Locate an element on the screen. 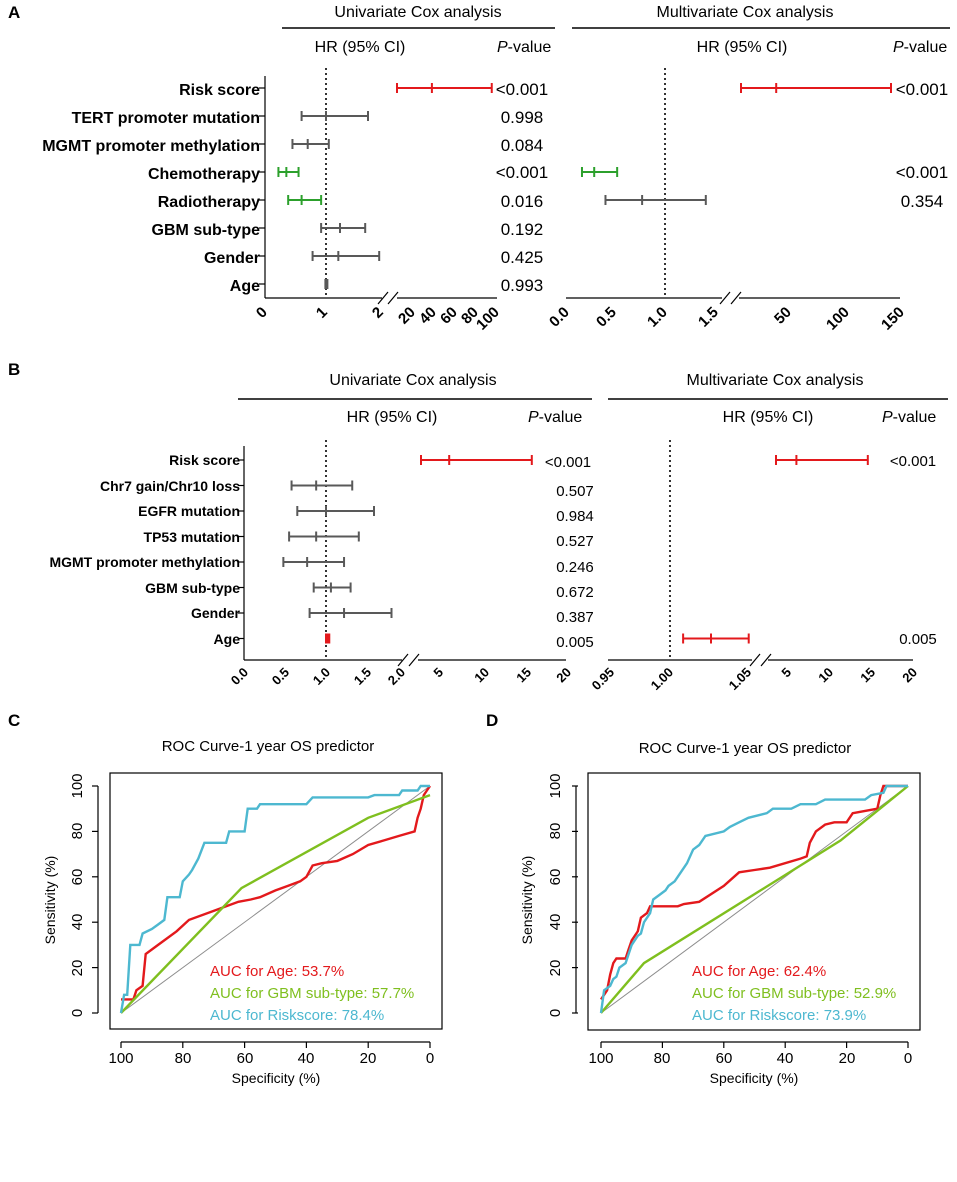 The width and height of the screenshot is (957, 1182). panel-a-multi-tick-3: 1.5 is located at coordinates (708, 317).